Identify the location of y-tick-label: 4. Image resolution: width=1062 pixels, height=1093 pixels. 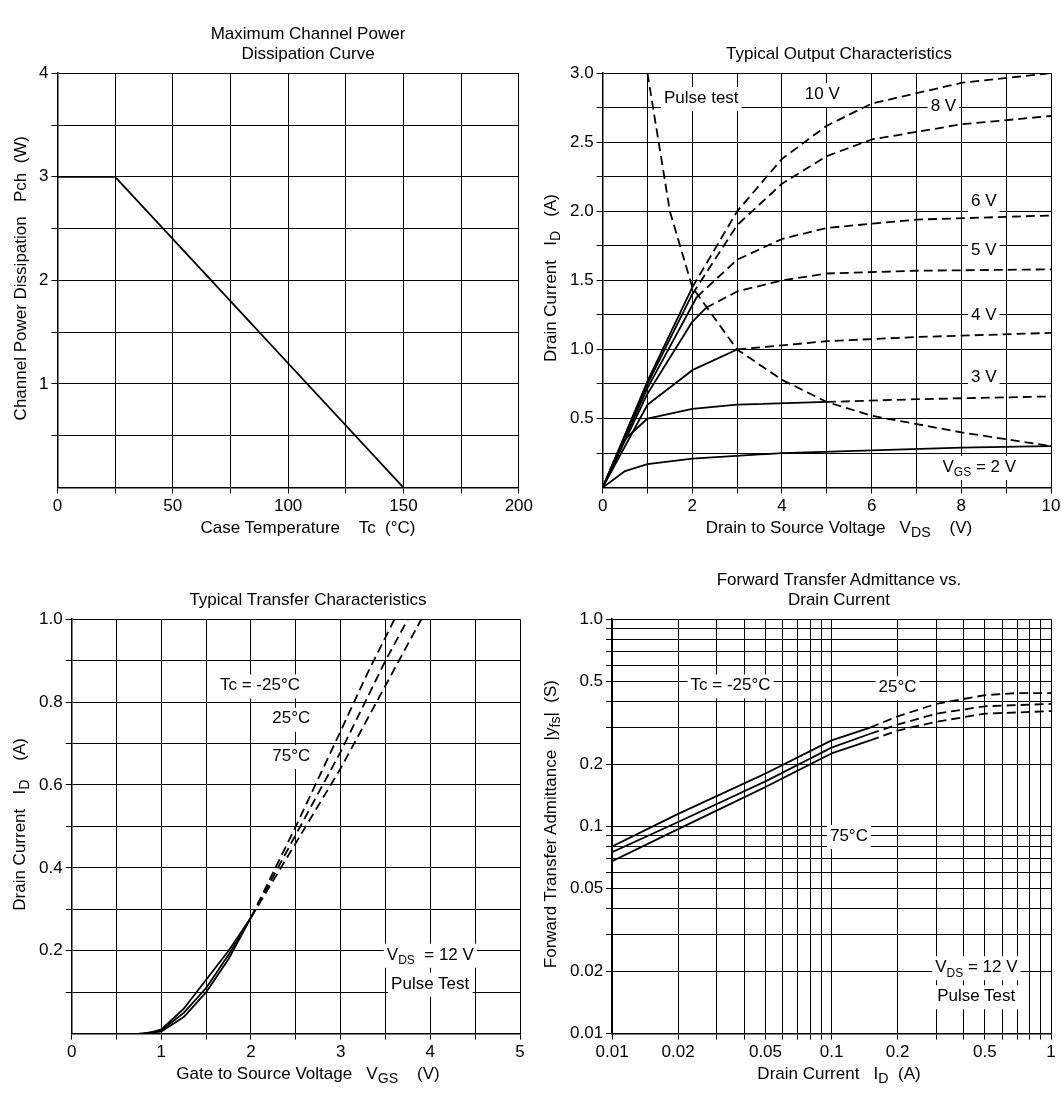
(43, 72).